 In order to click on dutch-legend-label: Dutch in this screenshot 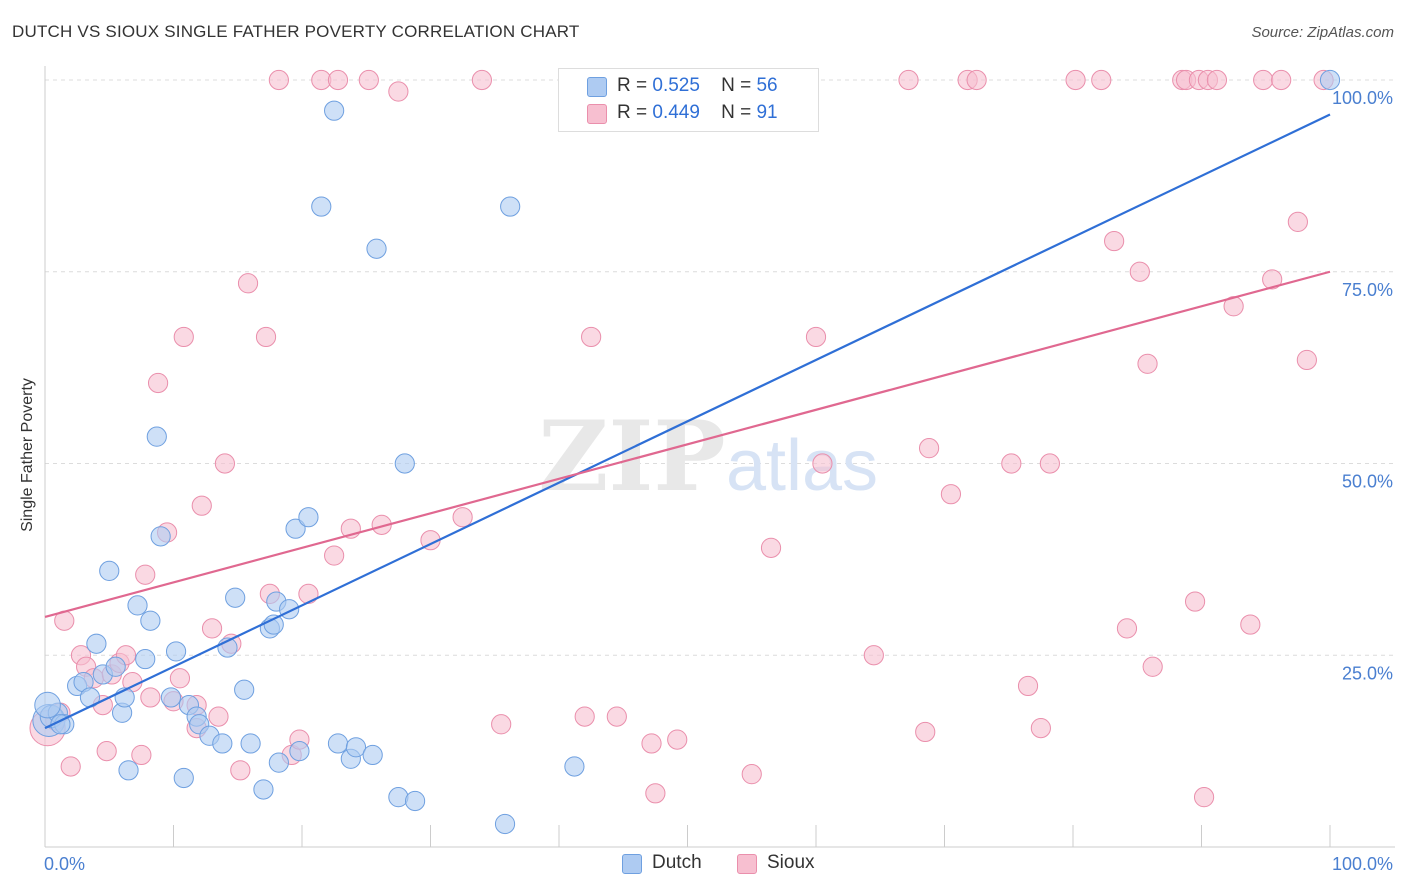, I will do `click(677, 862)`.